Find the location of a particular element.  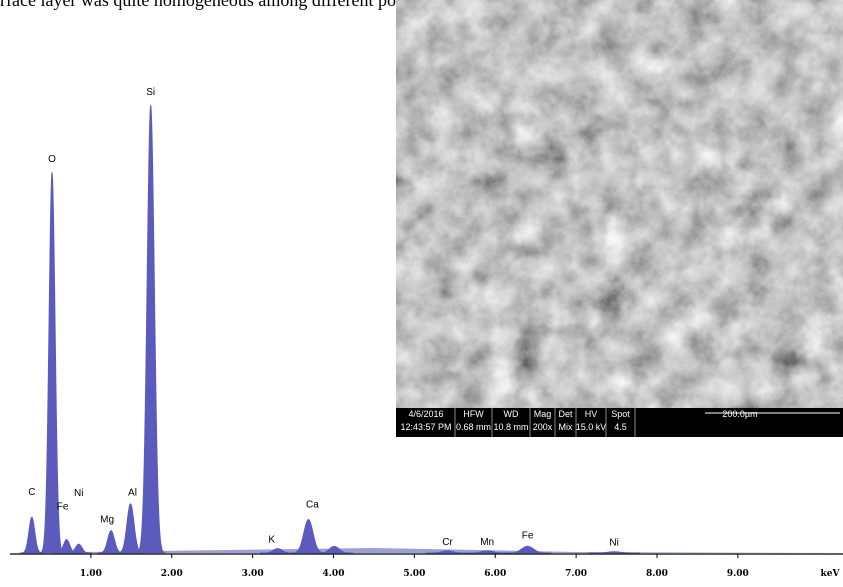

peak-label: Si is located at coordinates (150, 92).